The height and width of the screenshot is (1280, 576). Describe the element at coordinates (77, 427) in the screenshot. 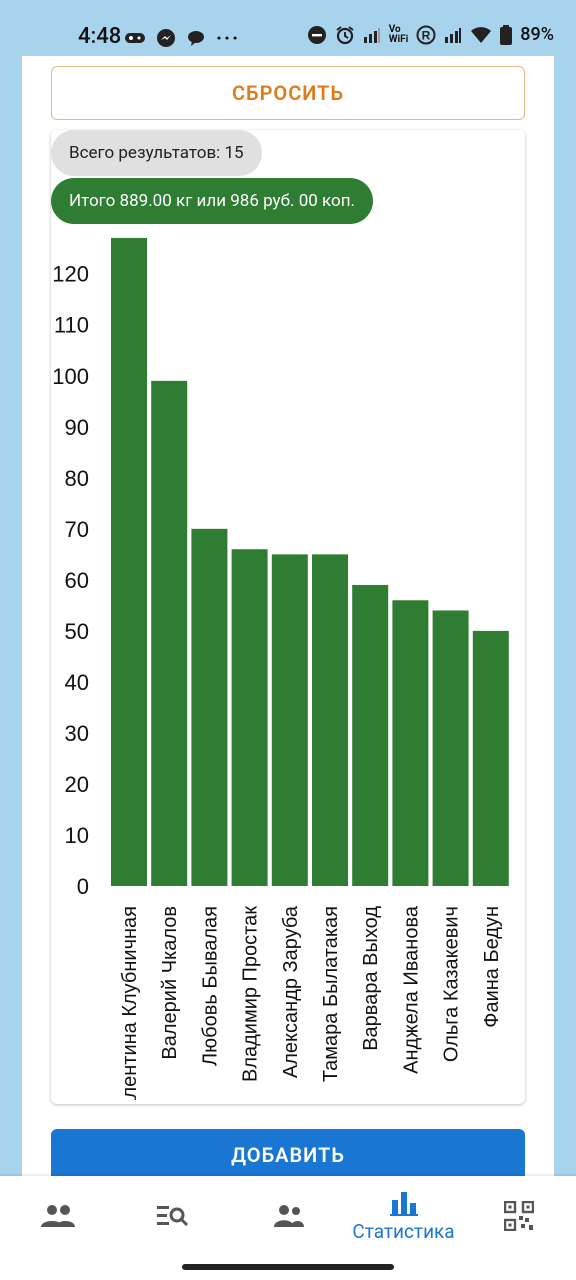

I see `y-tick-label: 90` at that location.